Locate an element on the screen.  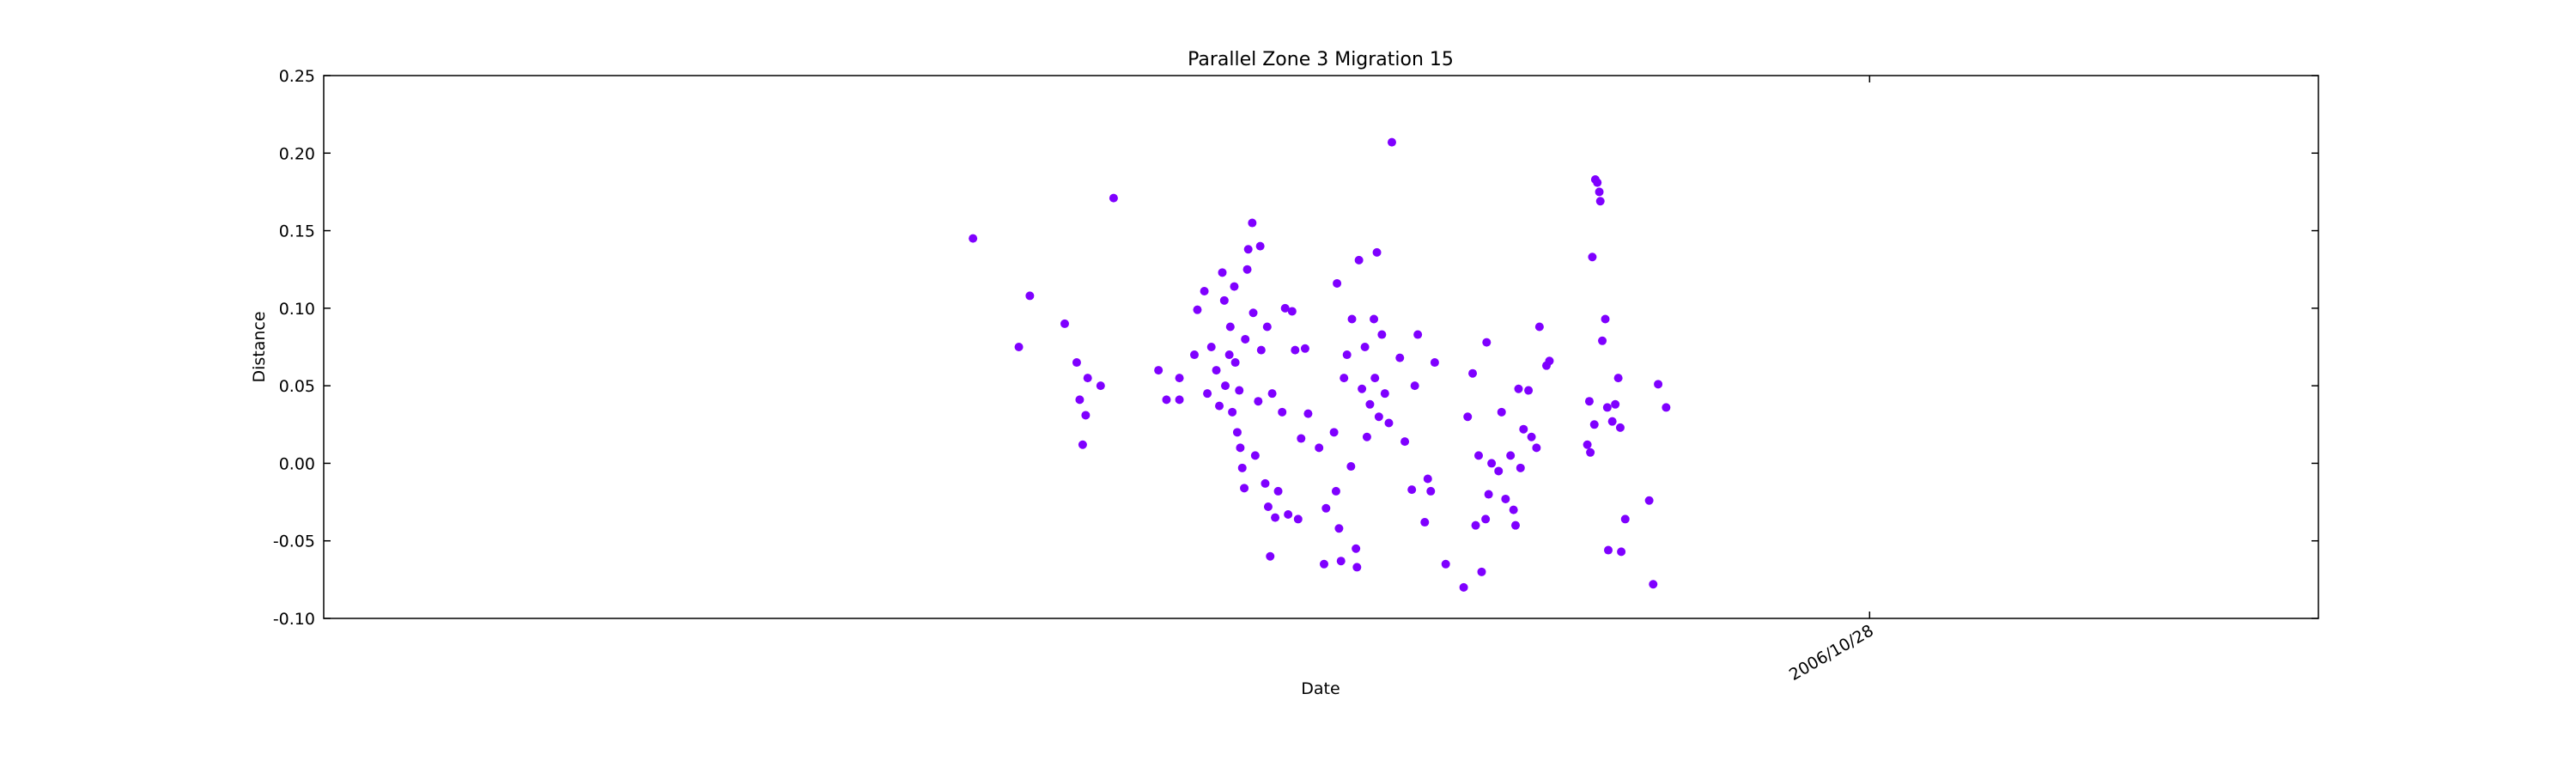
y-tick-label: -0.10 is located at coordinates (294, 619).